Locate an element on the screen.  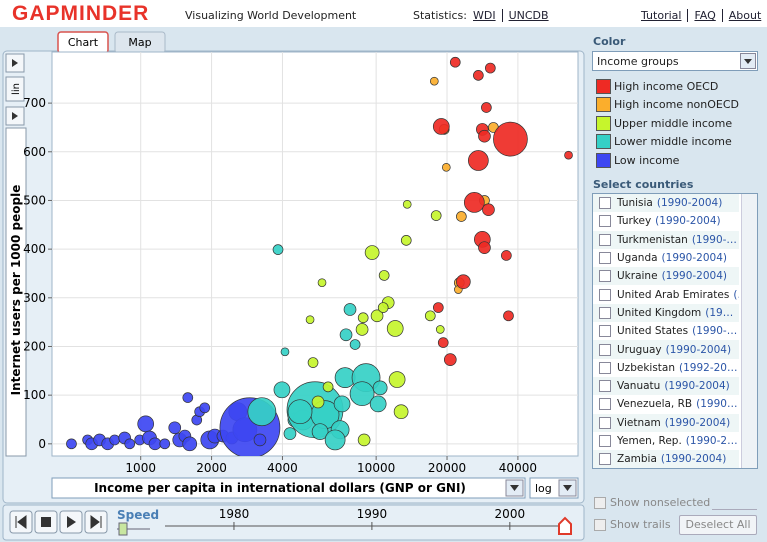
country-row: United Arab Emirates(1990-2004) is located at coordinates (666, 294).